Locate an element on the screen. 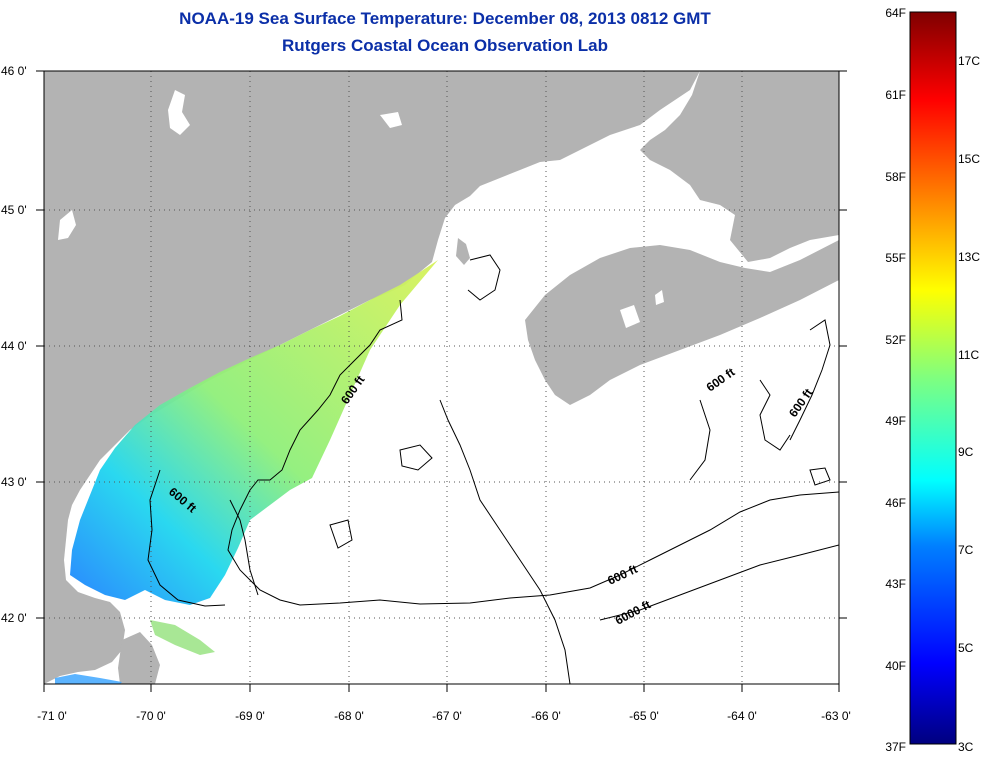 The image size is (984, 761). map-subtitle: Rutgers Coastal Ocean Observation Lab is located at coordinates (445, 45).